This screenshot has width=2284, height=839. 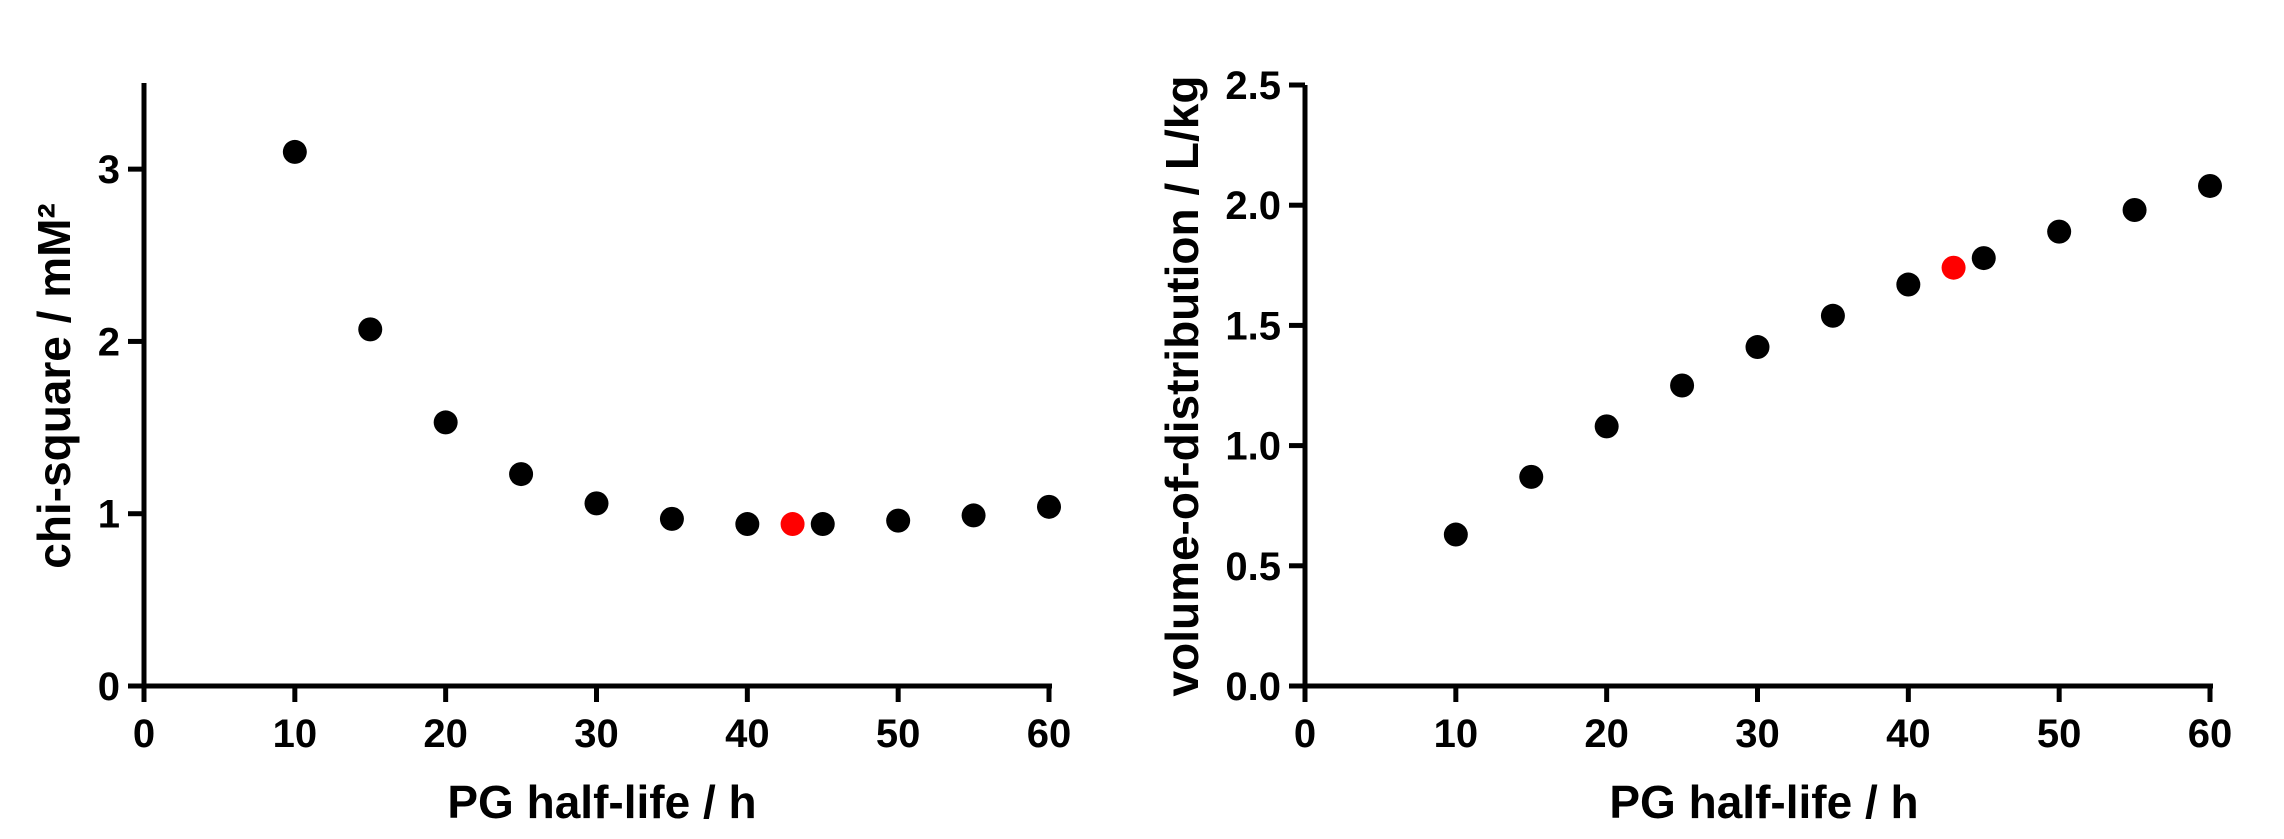 What do you see at coordinates (109, 170) in the screenshot?
I see `y-tick-label: 3` at bounding box center [109, 170].